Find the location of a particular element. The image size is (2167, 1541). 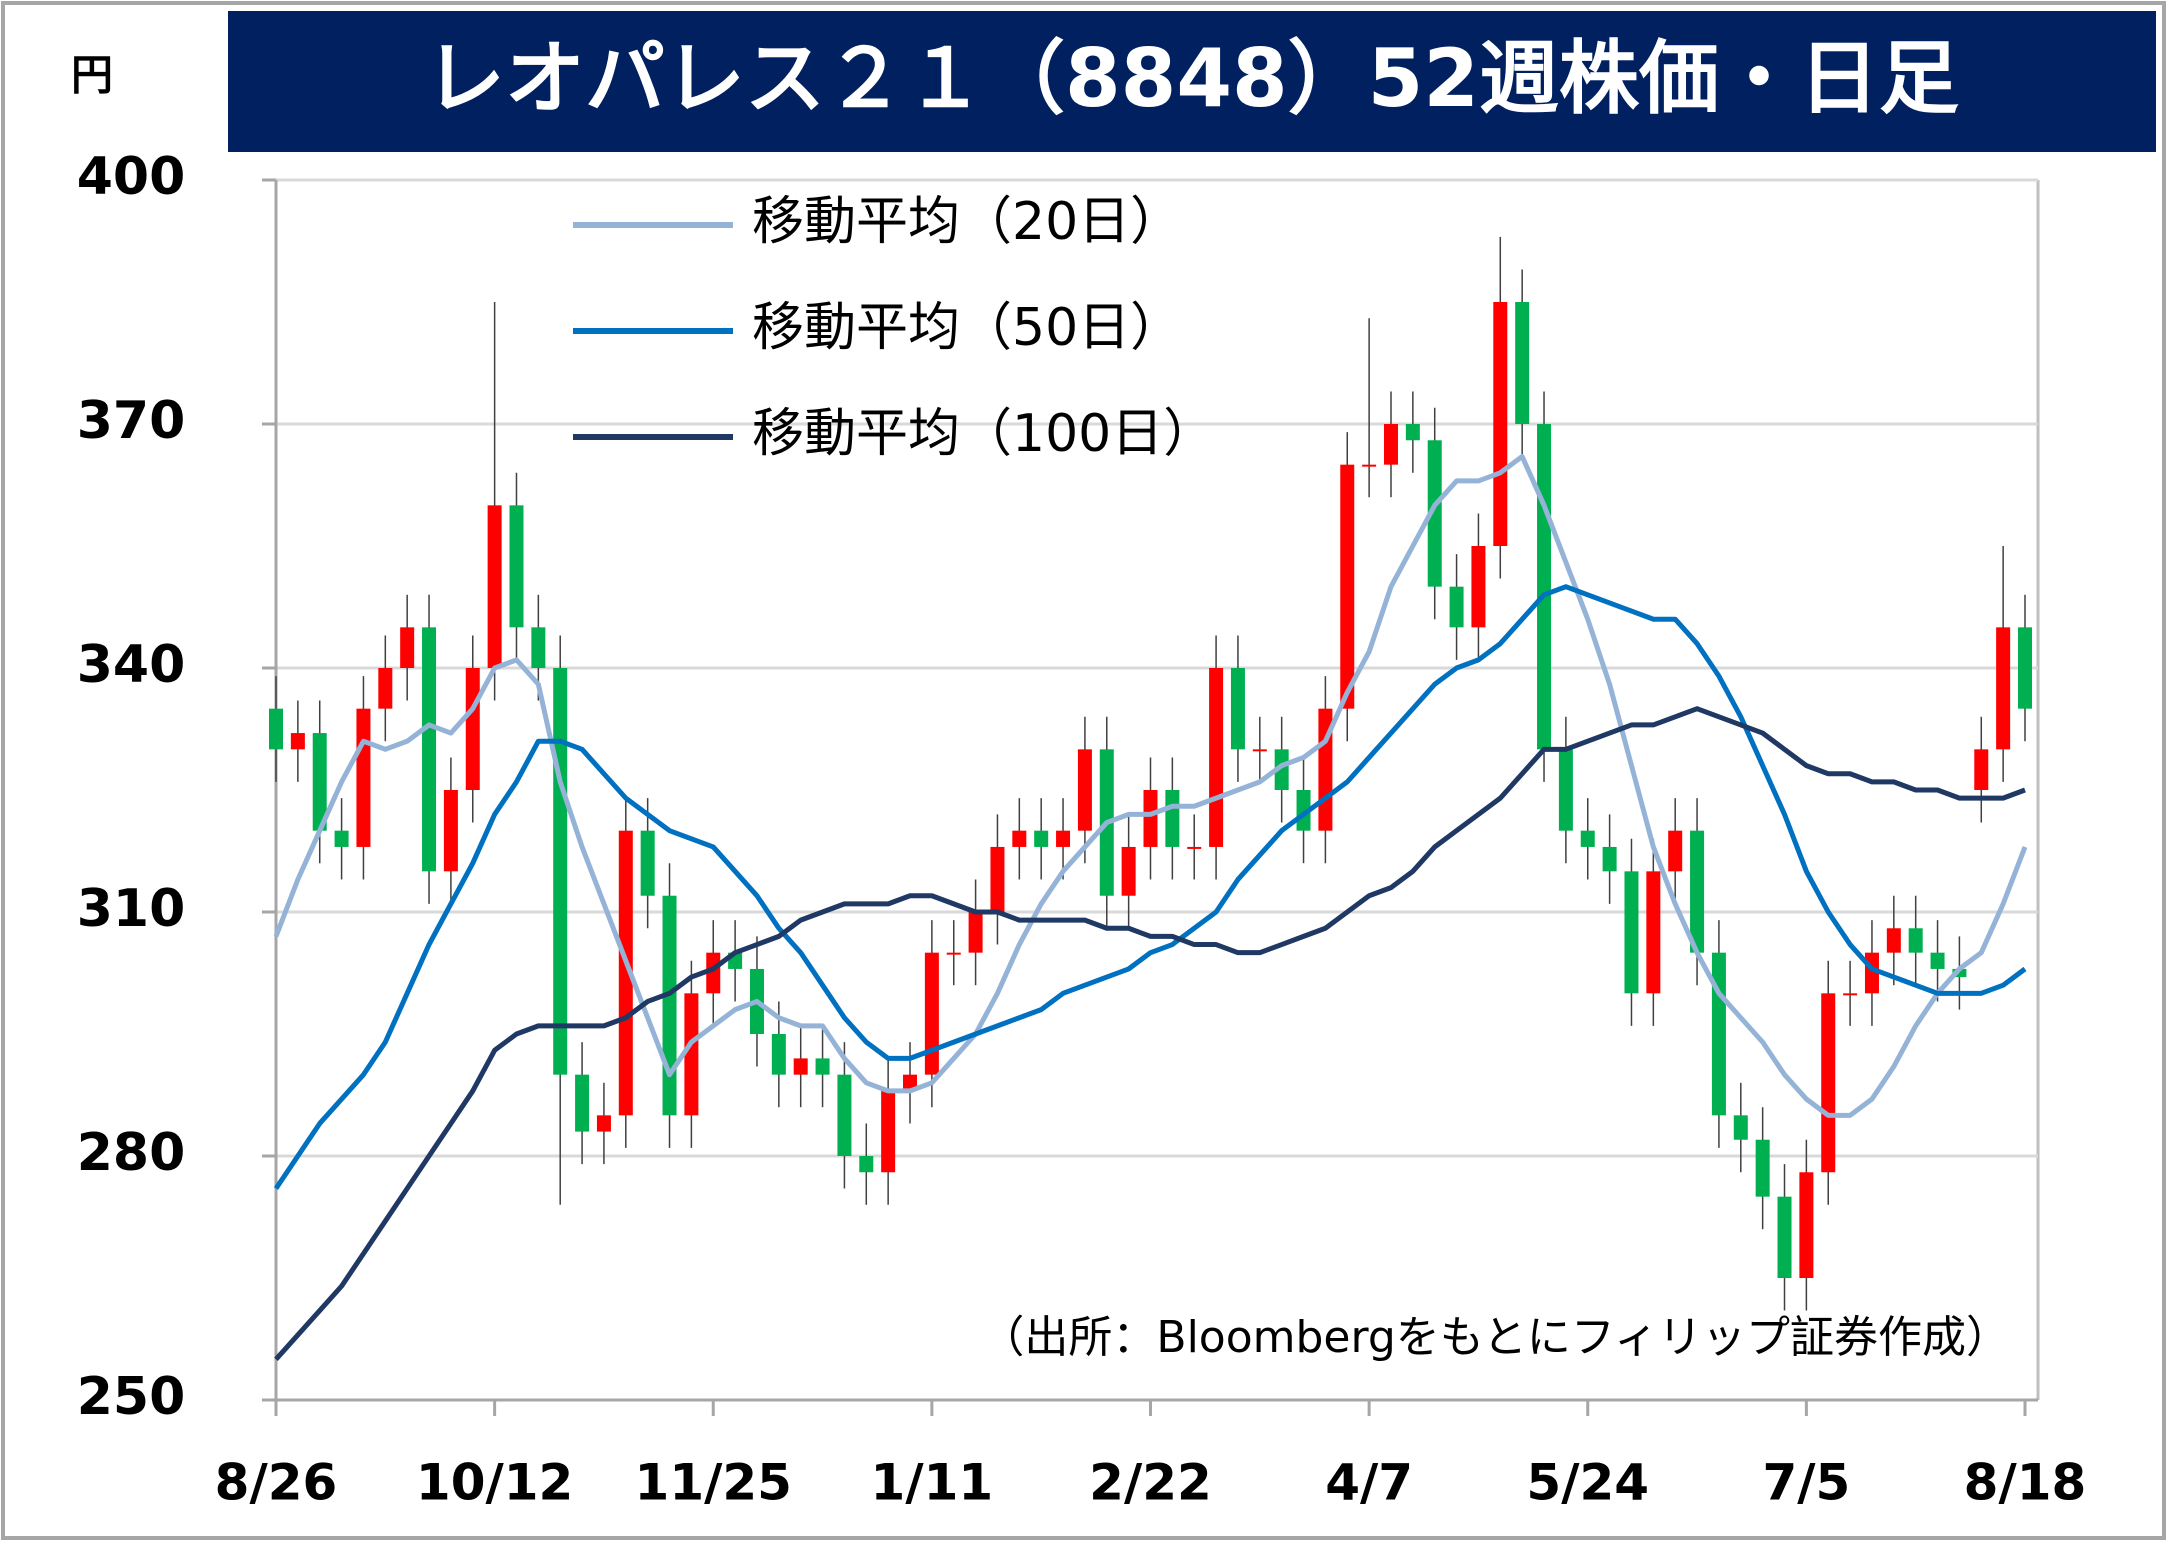

y-tick-label: 370 is located at coordinates (131, 421).